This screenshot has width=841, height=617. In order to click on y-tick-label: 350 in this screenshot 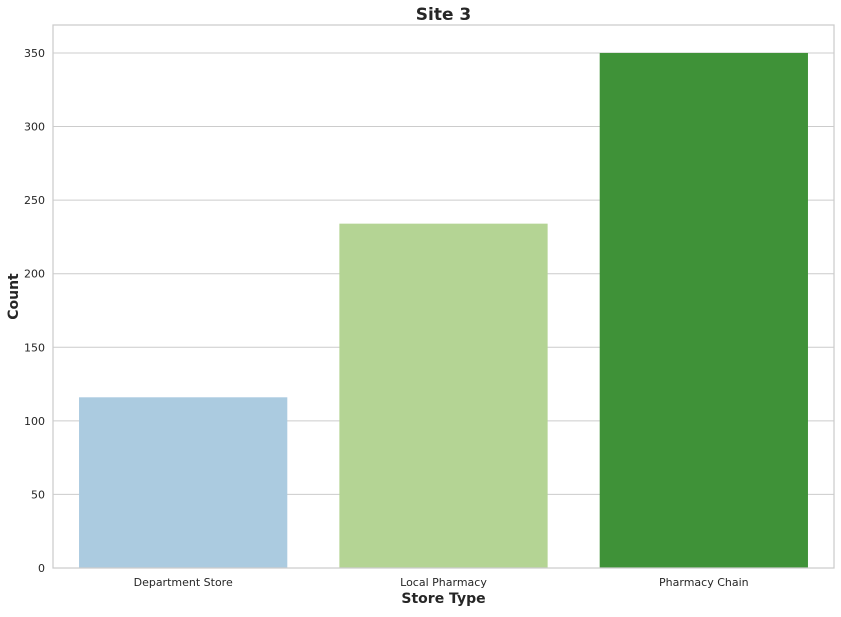, I will do `click(34, 53)`.